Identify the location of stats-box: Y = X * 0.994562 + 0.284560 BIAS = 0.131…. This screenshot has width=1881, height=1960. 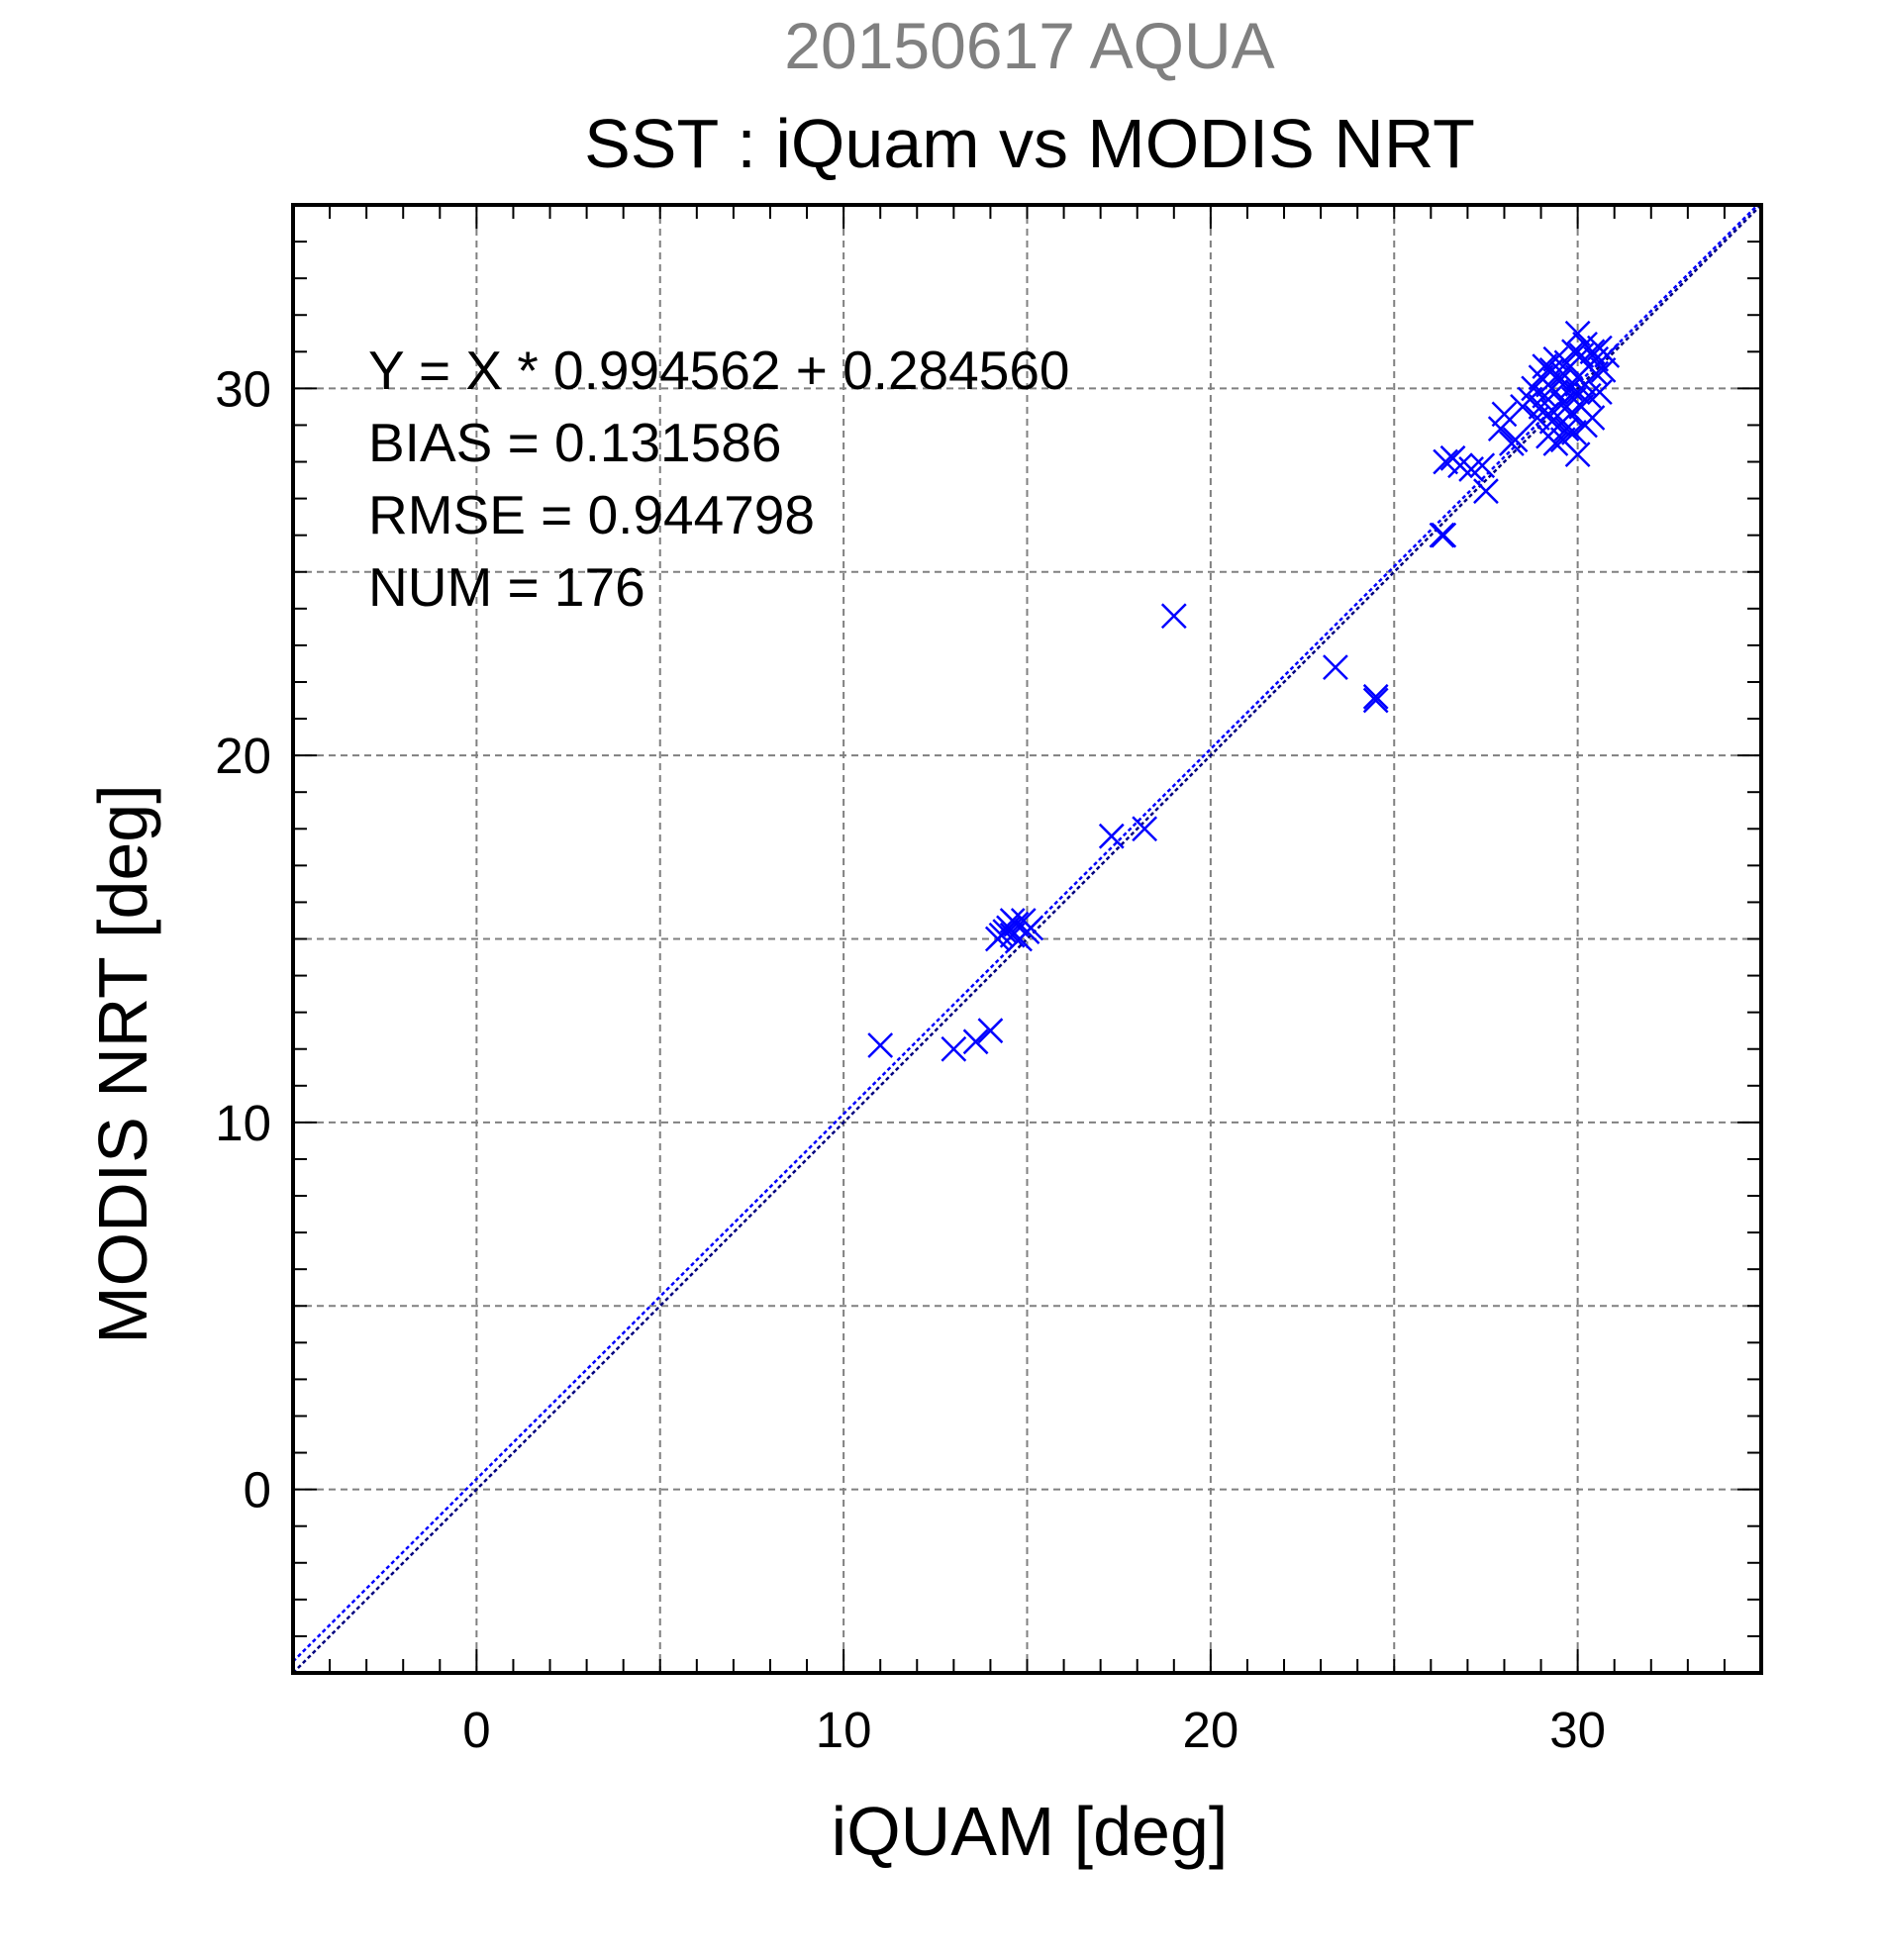
(719, 479).